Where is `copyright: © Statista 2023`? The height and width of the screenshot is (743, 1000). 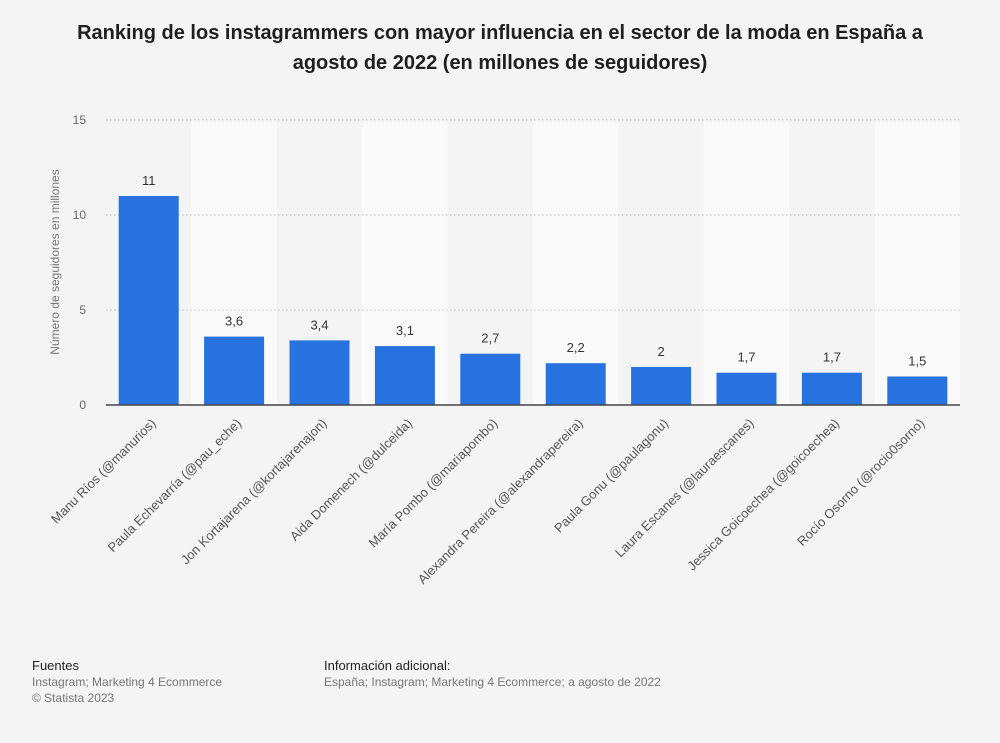
copyright: © Statista 2023 is located at coordinates (73, 698).